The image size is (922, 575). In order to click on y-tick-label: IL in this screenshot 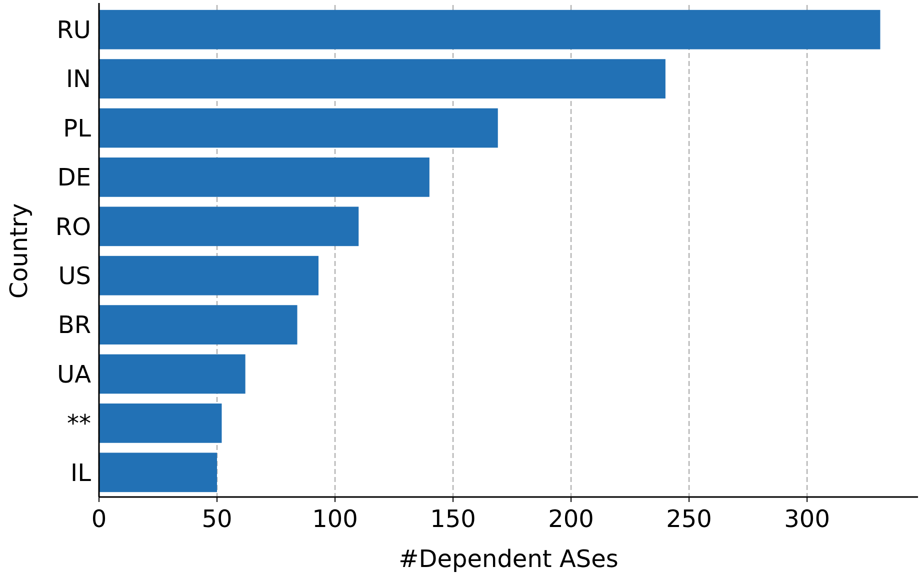, I will do `click(81, 472)`.